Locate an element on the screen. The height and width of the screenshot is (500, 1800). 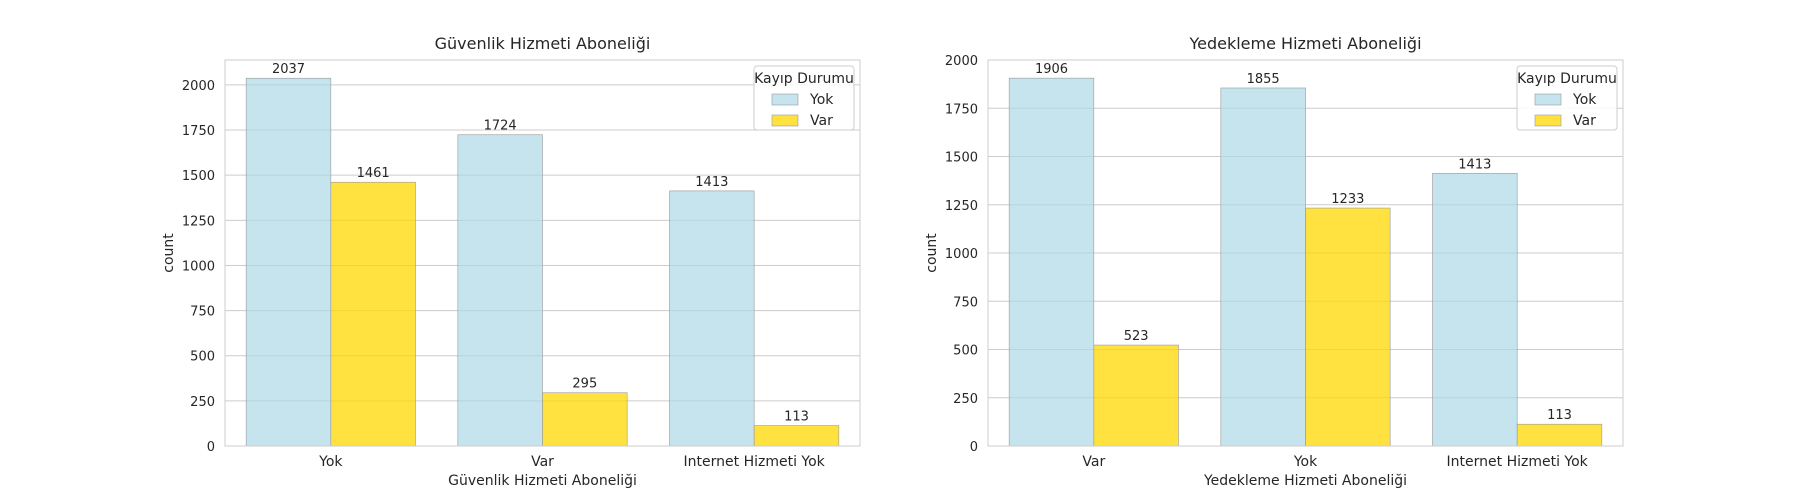
x-axis-label: Güvenlik Hizmeti Aboneliği is located at coordinates (542, 481).